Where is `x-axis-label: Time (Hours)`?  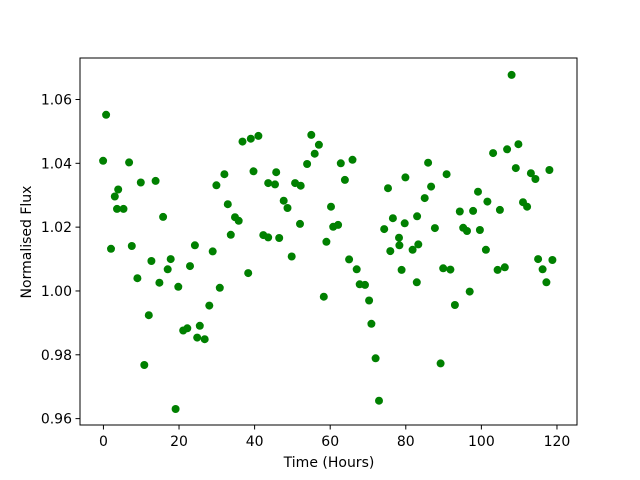
x-axis-label: Time (Hours) is located at coordinates (329, 463).